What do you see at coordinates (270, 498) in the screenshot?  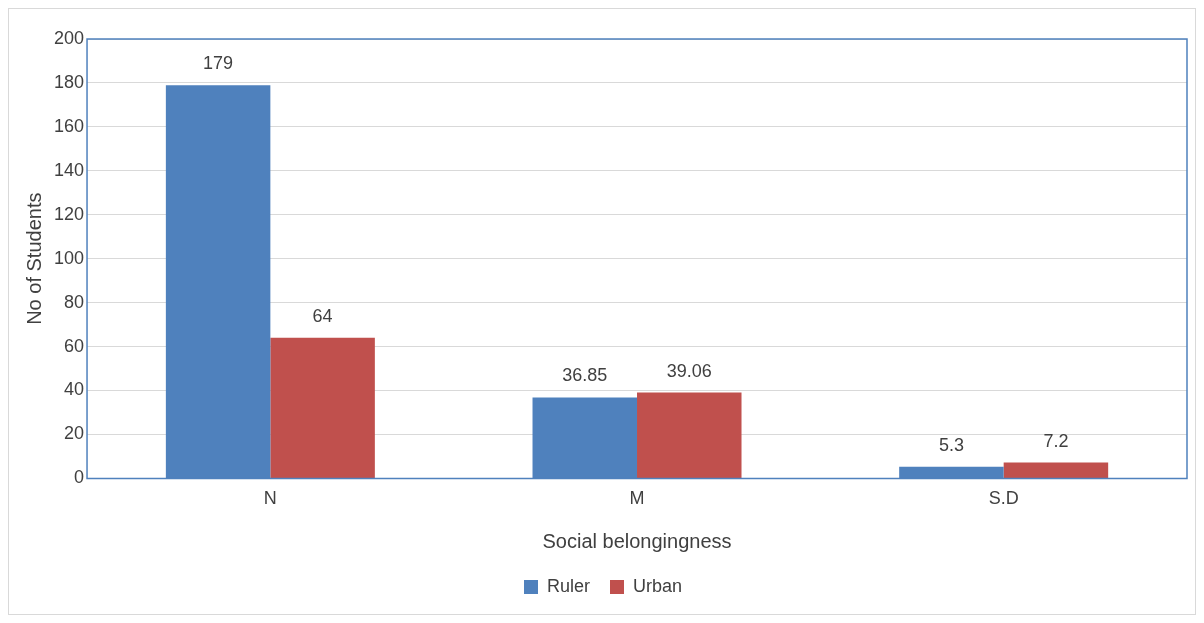 I see `x-tick-label: N` at bounding box center [270, 498].